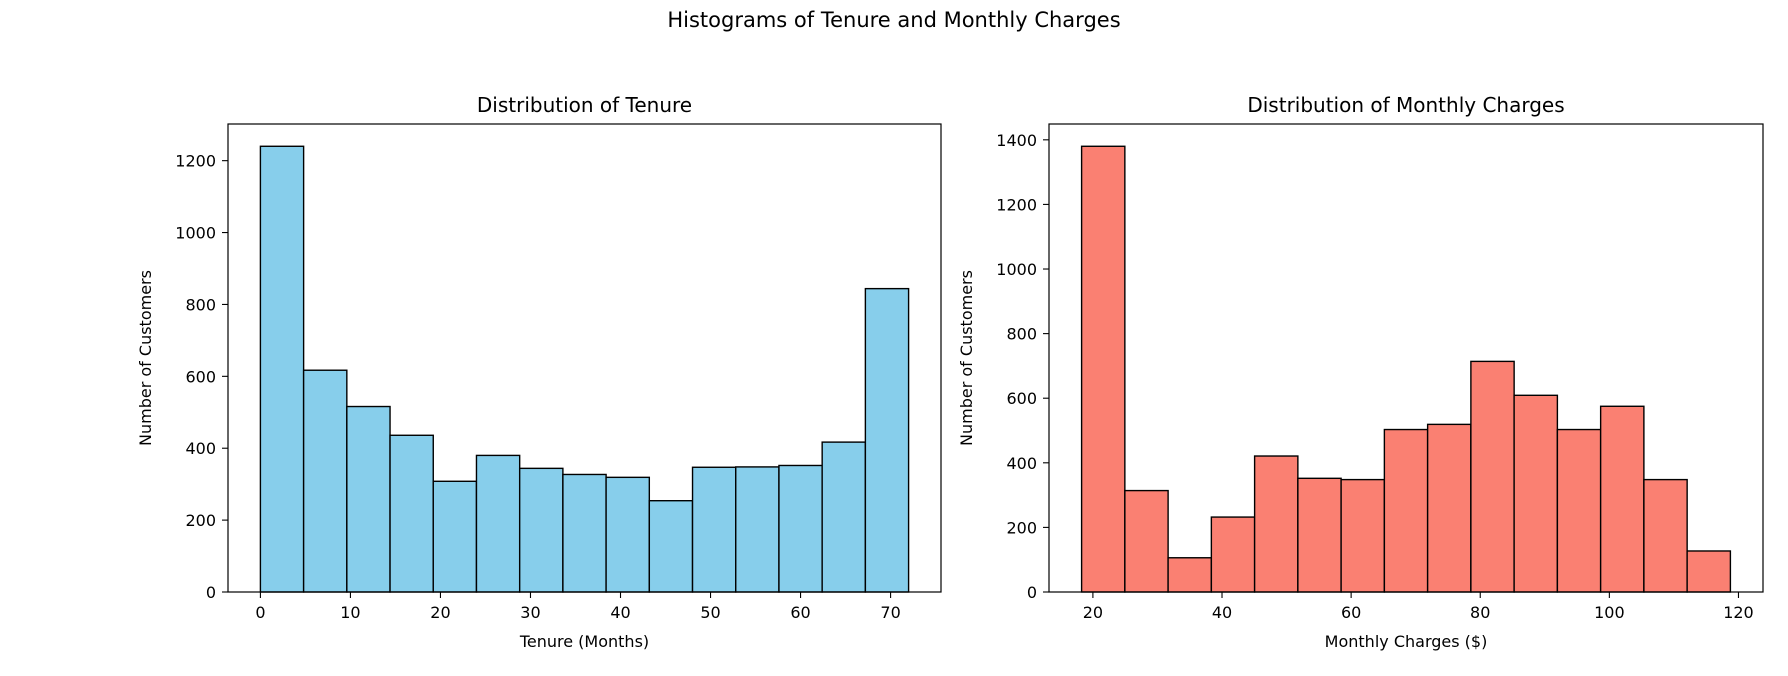 The width and height of the screenshot is (1788, 676). What do you see at coordinates (1405, 105) in the screenshot?
I see `subplot-title: Distribution of Monthly Charges` at bounding box center [1405, 105].